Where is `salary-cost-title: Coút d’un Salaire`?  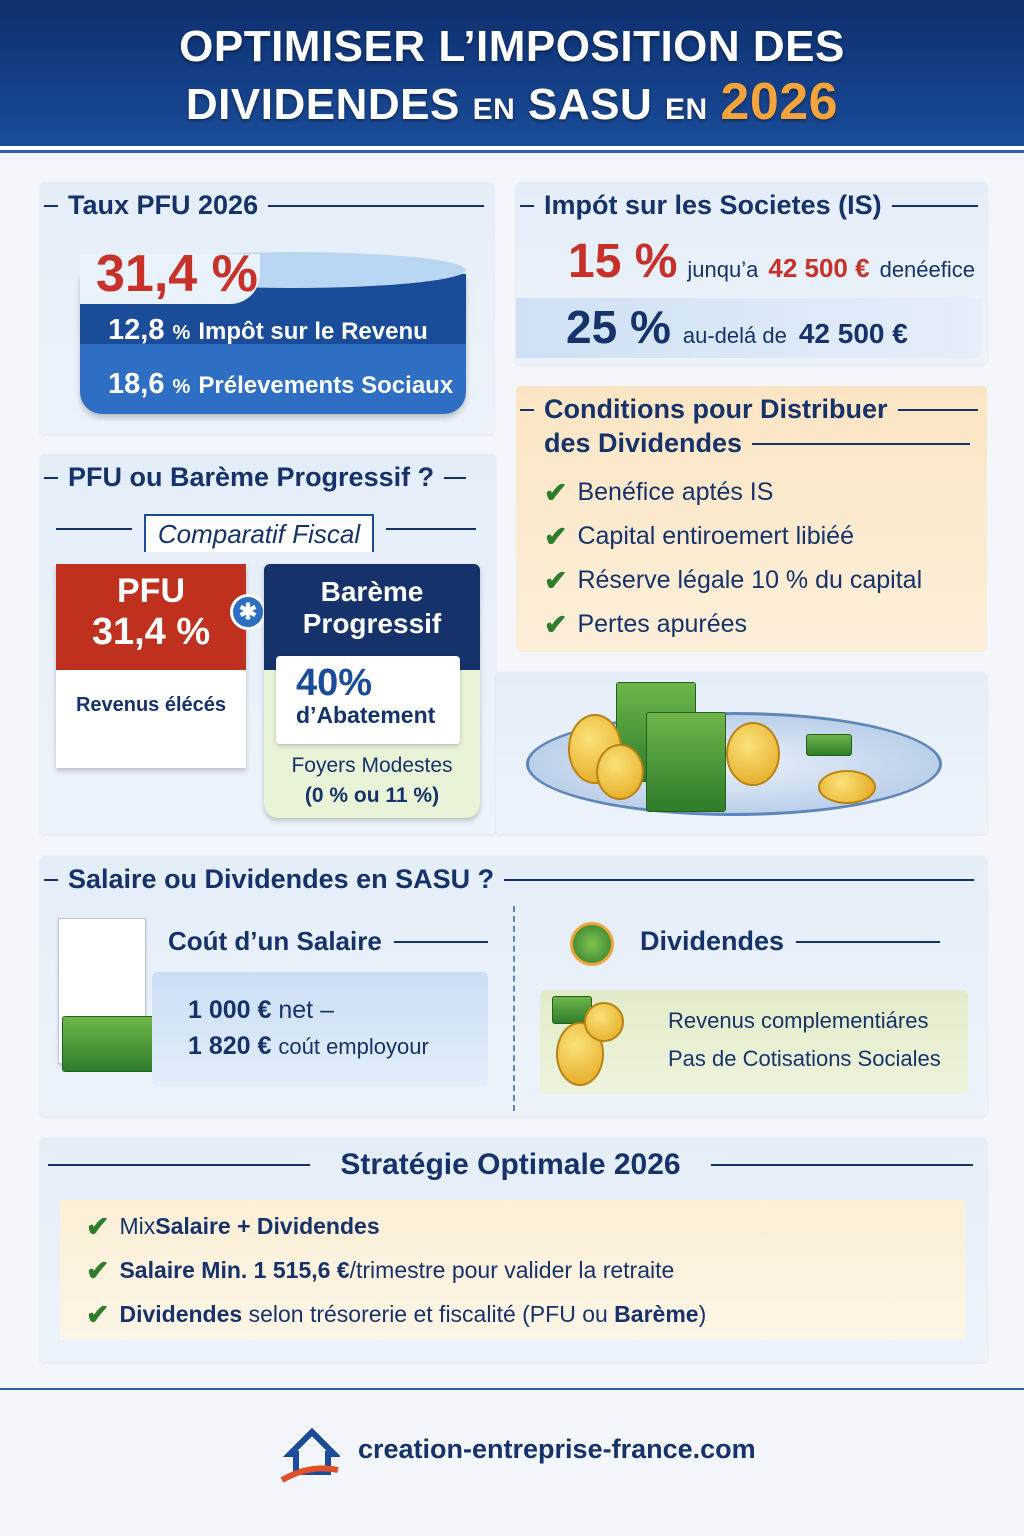
salary-cost-title: Coút d’un Salaire is located at coordinates (328, 941).